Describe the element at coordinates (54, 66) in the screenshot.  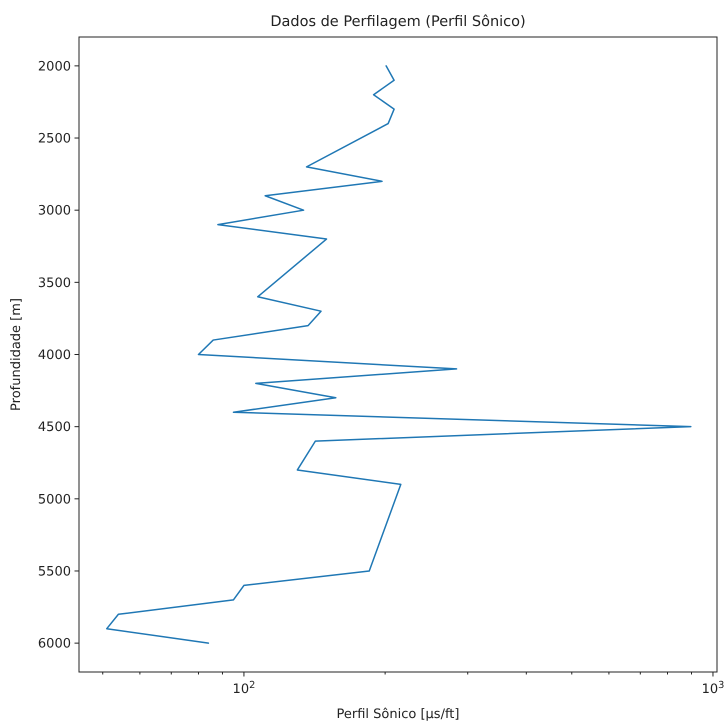
I see `y-tick-label: 2000` at that location.